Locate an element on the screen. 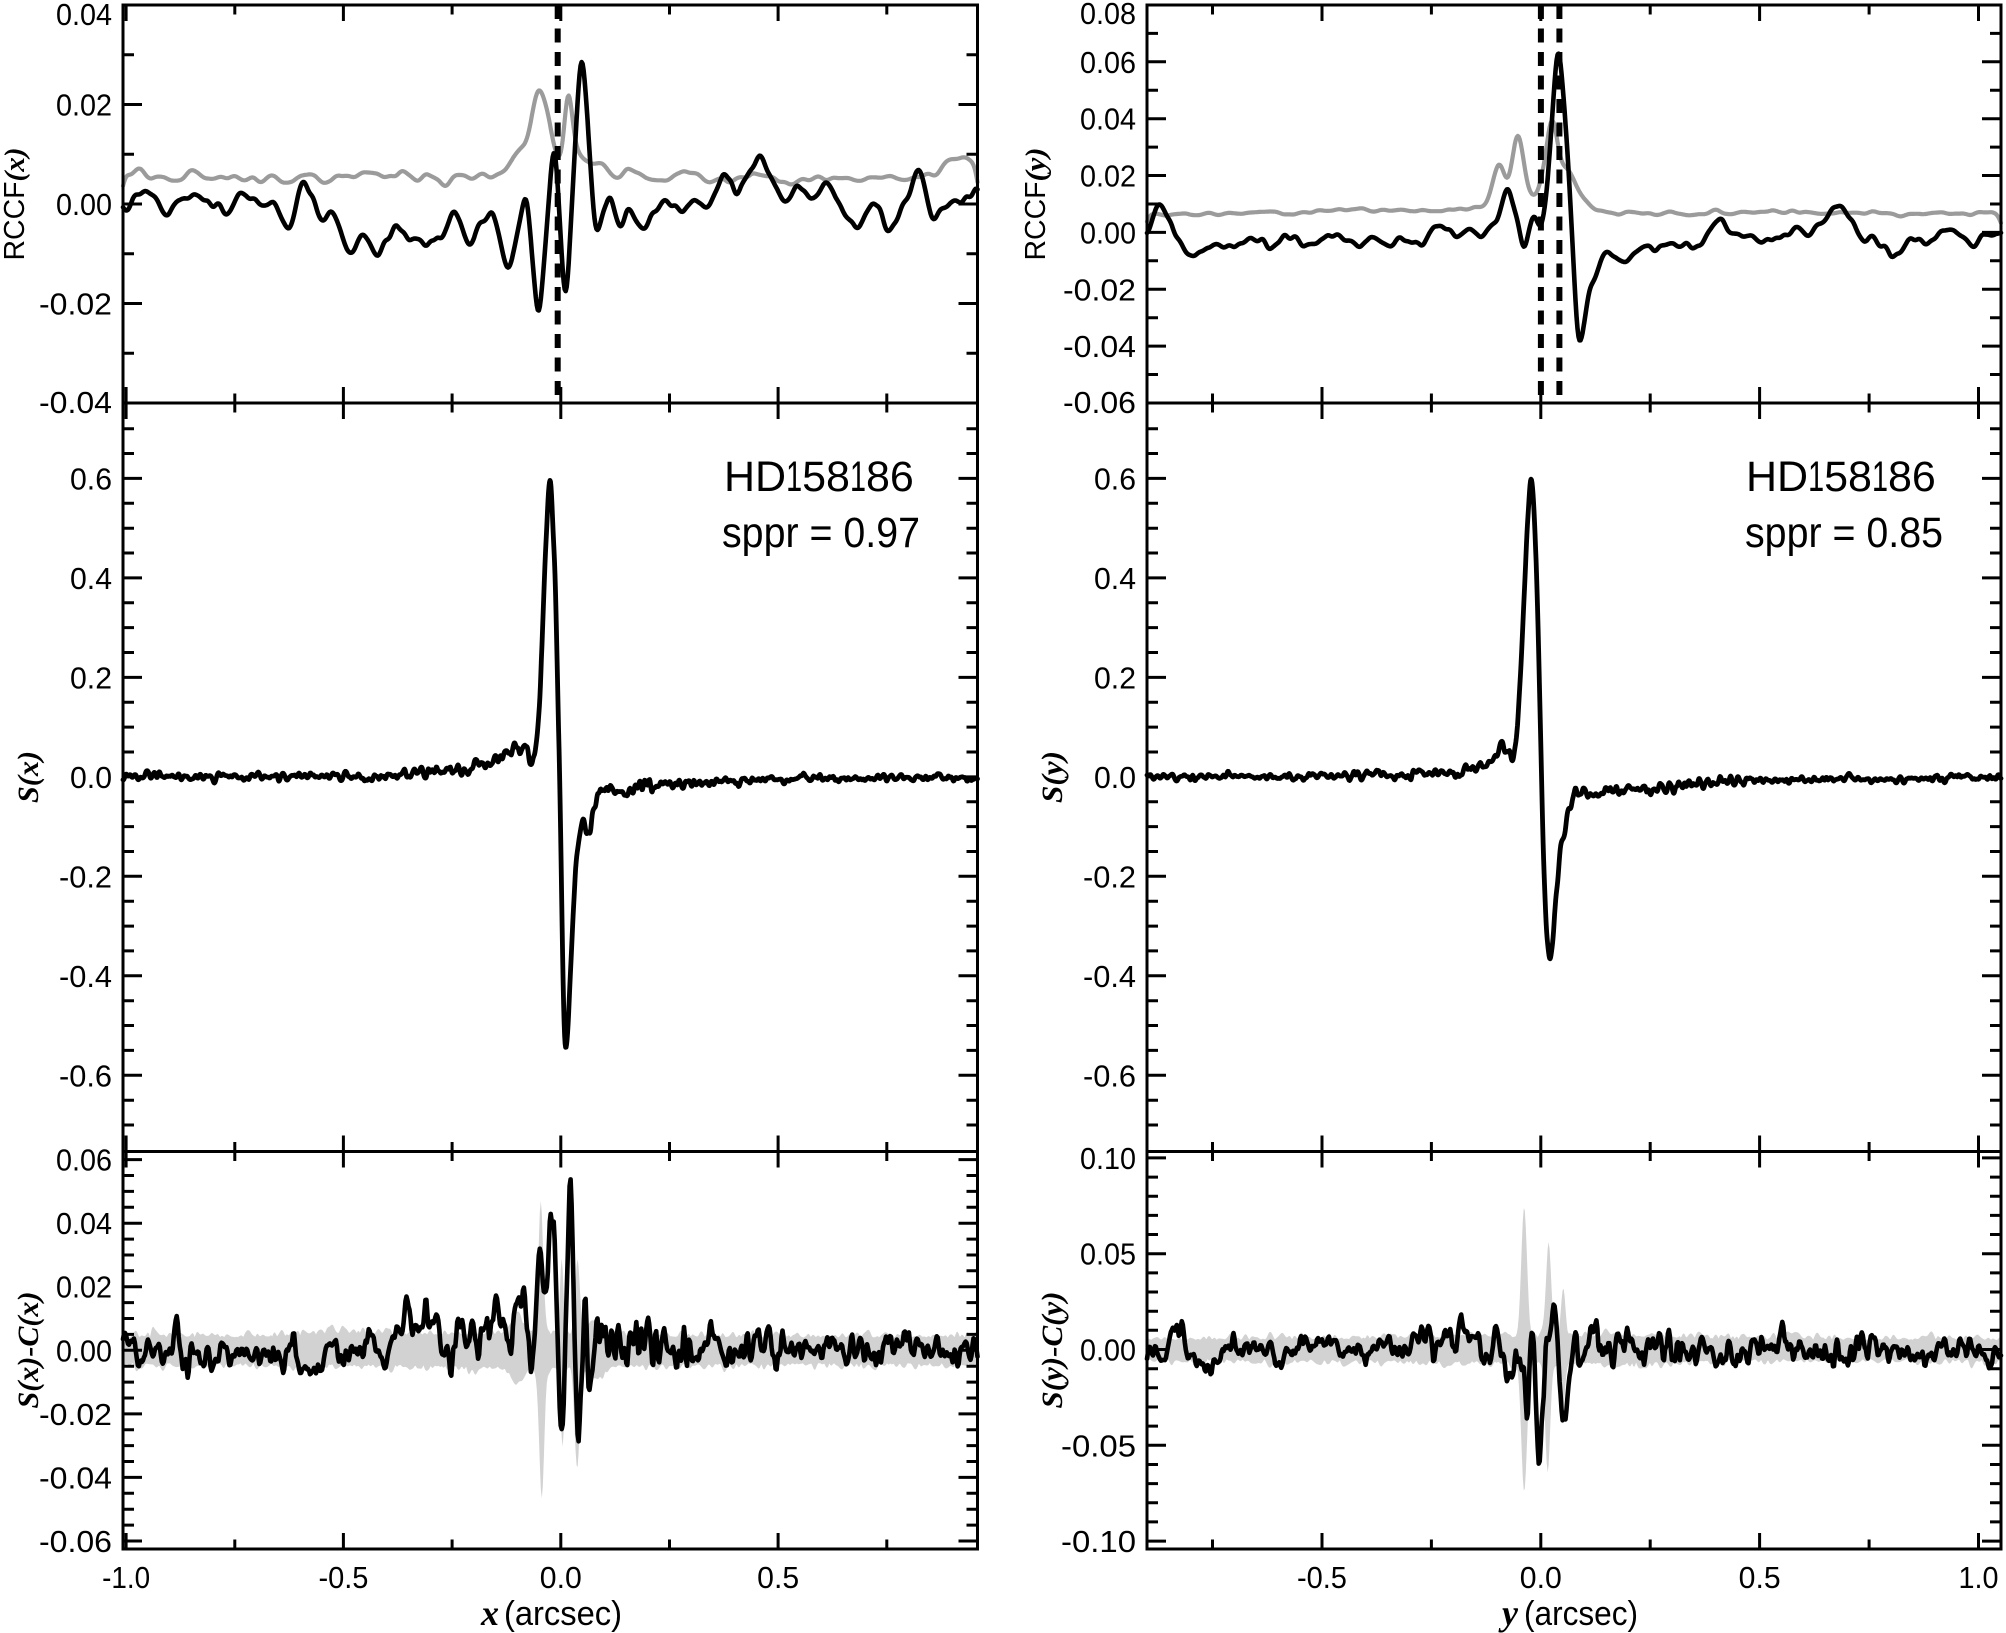 This screenshot has height=1633, width=2006. svg-text: -0.10 is located at coordinates (1098, 1541).